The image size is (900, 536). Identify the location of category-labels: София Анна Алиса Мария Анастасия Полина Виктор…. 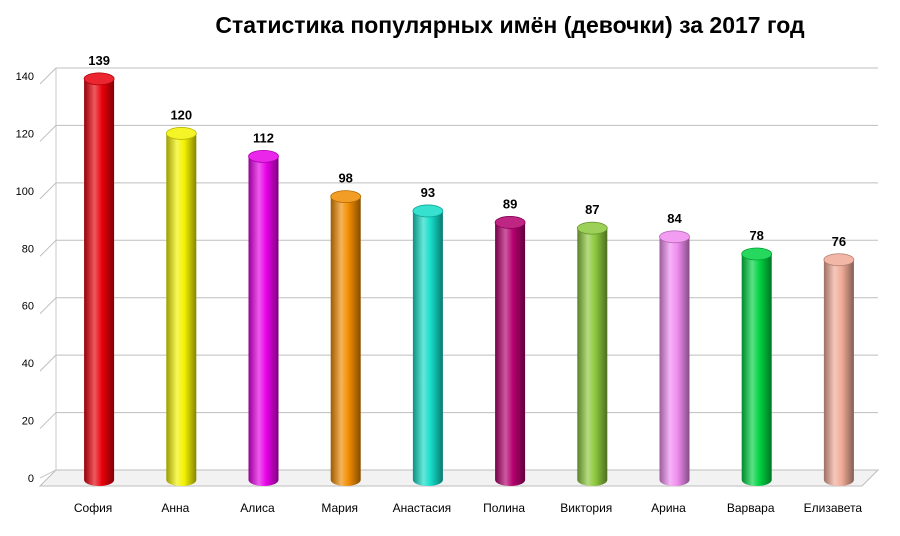
(468, 508).